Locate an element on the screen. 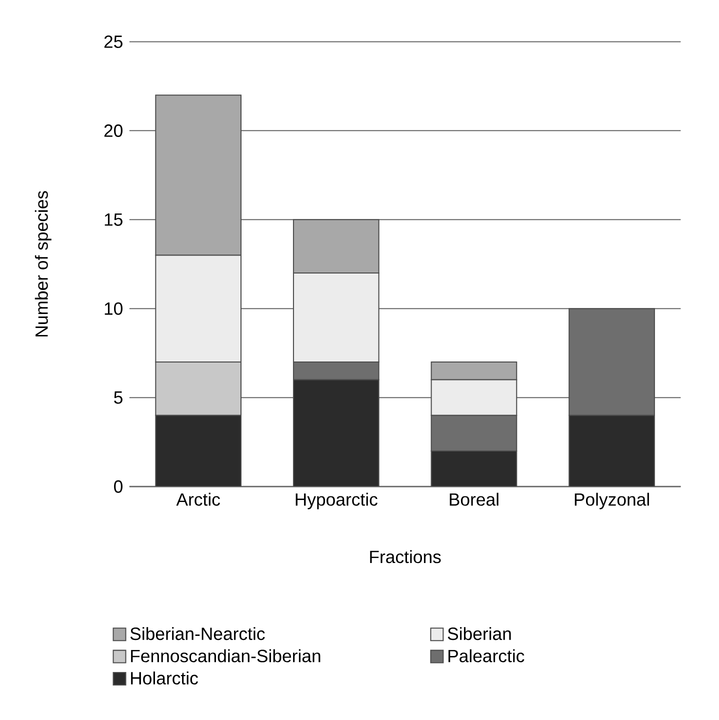 Image resolution: width=719 pixels, height=720 pixels. x-tick-label: Hypoarctic is located at coordinates (337, 501).